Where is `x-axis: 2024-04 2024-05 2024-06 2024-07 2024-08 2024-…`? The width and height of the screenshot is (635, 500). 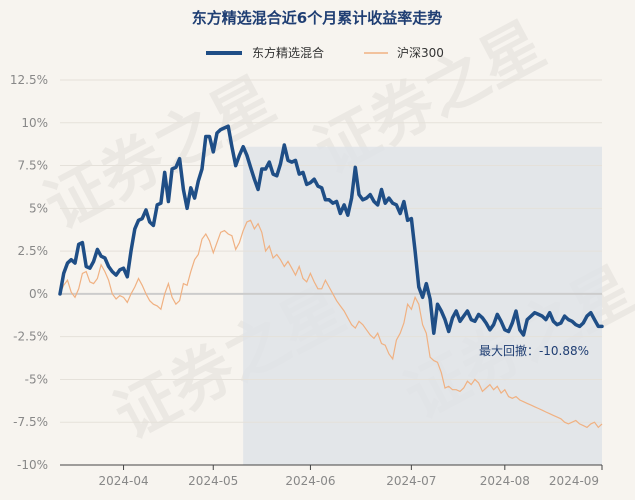
x-axis: 2024-04 2024-05 2024-06 2024-07 2024-08 2024-… is located at coordinates (331, 476).